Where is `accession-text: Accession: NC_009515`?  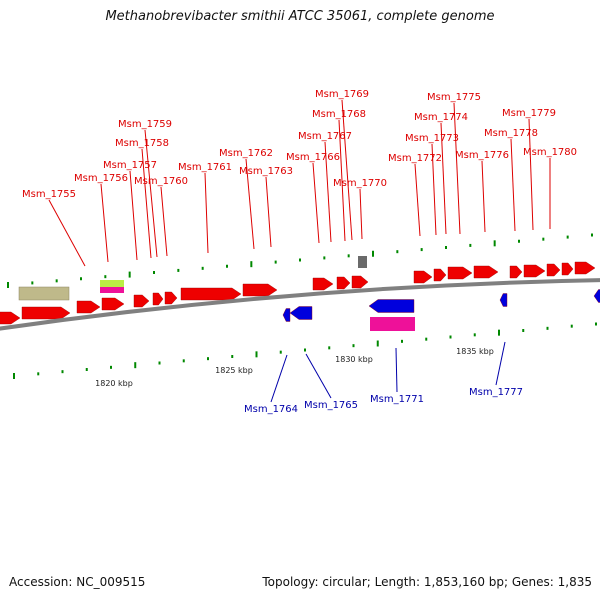
accession-text: Accession: NC_009515 is located at coordinates (77, 582).